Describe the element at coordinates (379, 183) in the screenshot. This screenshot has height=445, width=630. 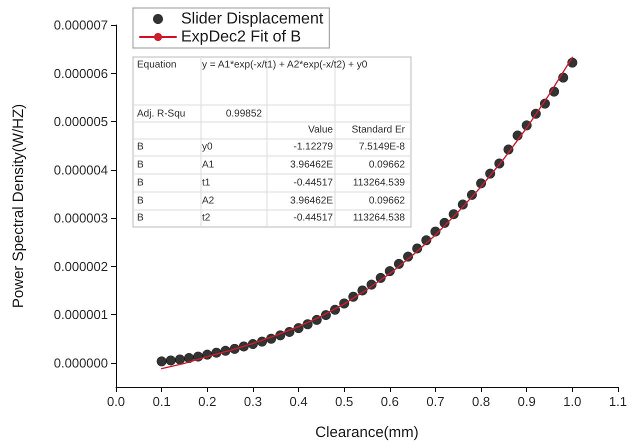
I see `annotation: 113264.539` at that location.